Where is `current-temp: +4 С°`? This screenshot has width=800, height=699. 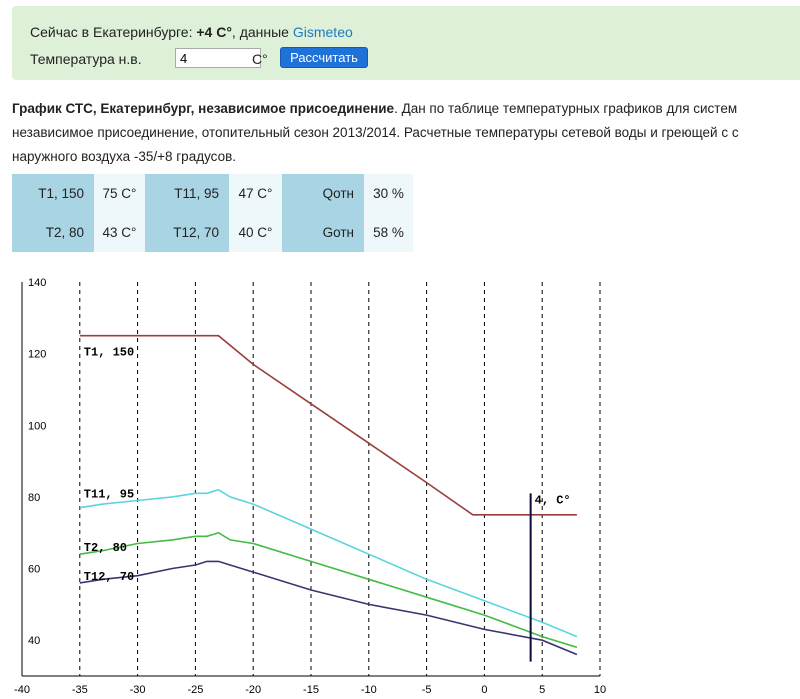
current-temp: +4 С° is located at coordinates (214, 32).